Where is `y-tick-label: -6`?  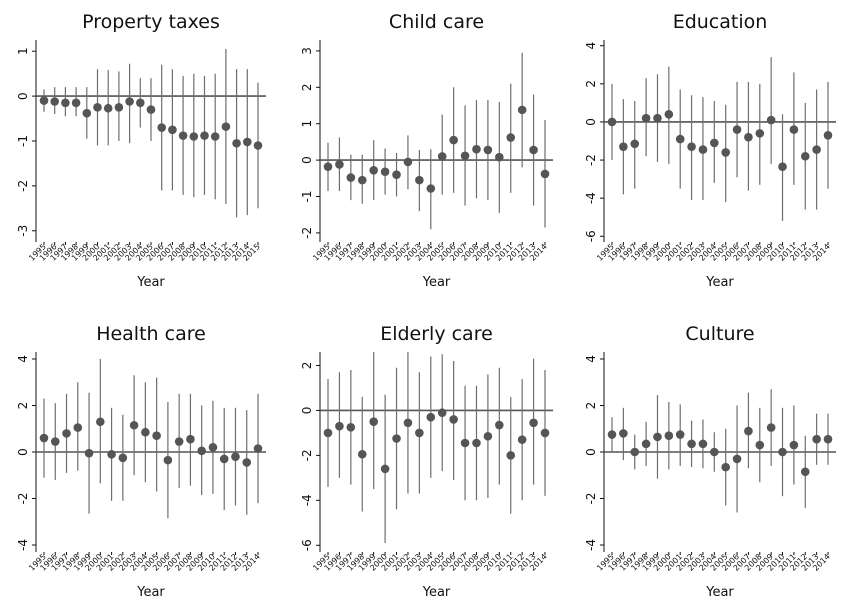 y-tick-label: -6 is located at coordinates (591, 236).